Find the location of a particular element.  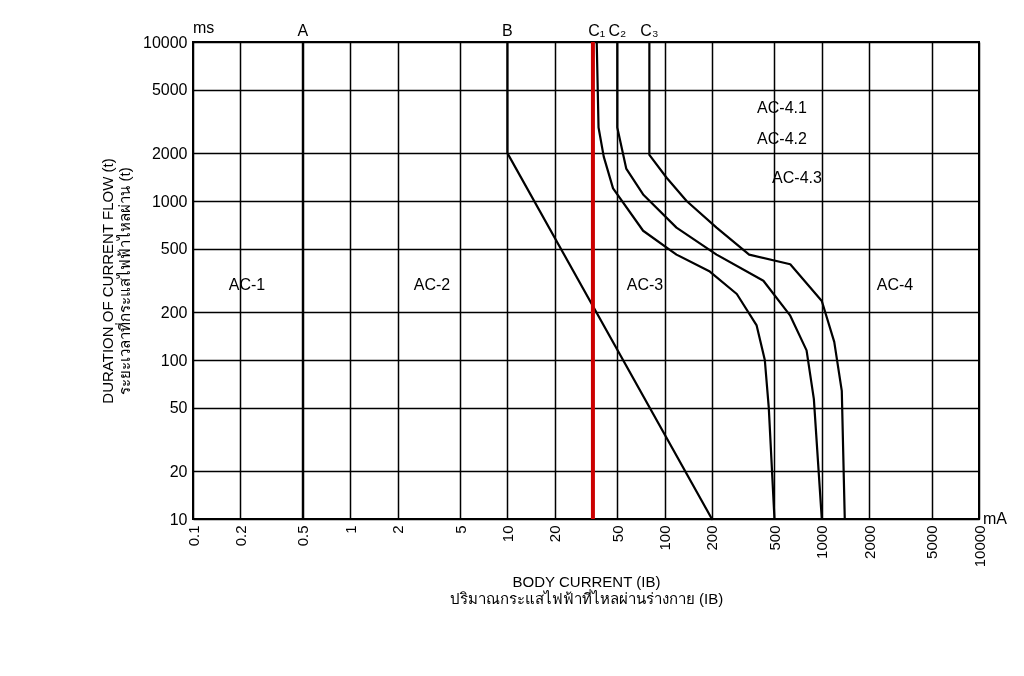

x-tick-label: 0.2 is located at coordinates (240, 536).